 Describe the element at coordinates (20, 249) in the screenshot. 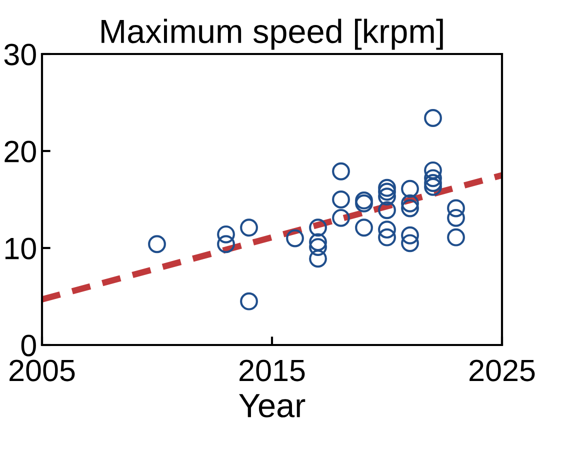

I see `y-tick-label: 10` at that location.